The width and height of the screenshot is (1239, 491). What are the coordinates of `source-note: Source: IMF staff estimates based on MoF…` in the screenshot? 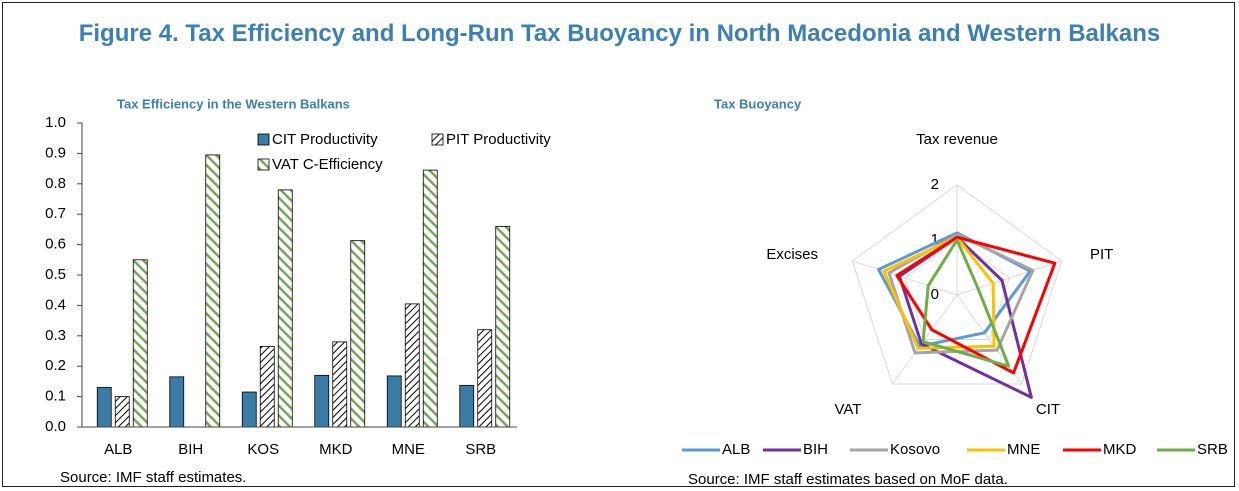 It's located at (848, 479).